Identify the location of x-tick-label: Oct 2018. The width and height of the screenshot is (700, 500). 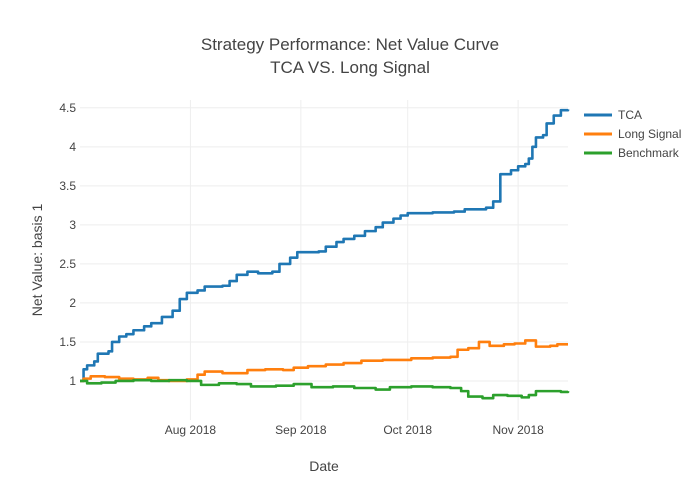
(407, 430).